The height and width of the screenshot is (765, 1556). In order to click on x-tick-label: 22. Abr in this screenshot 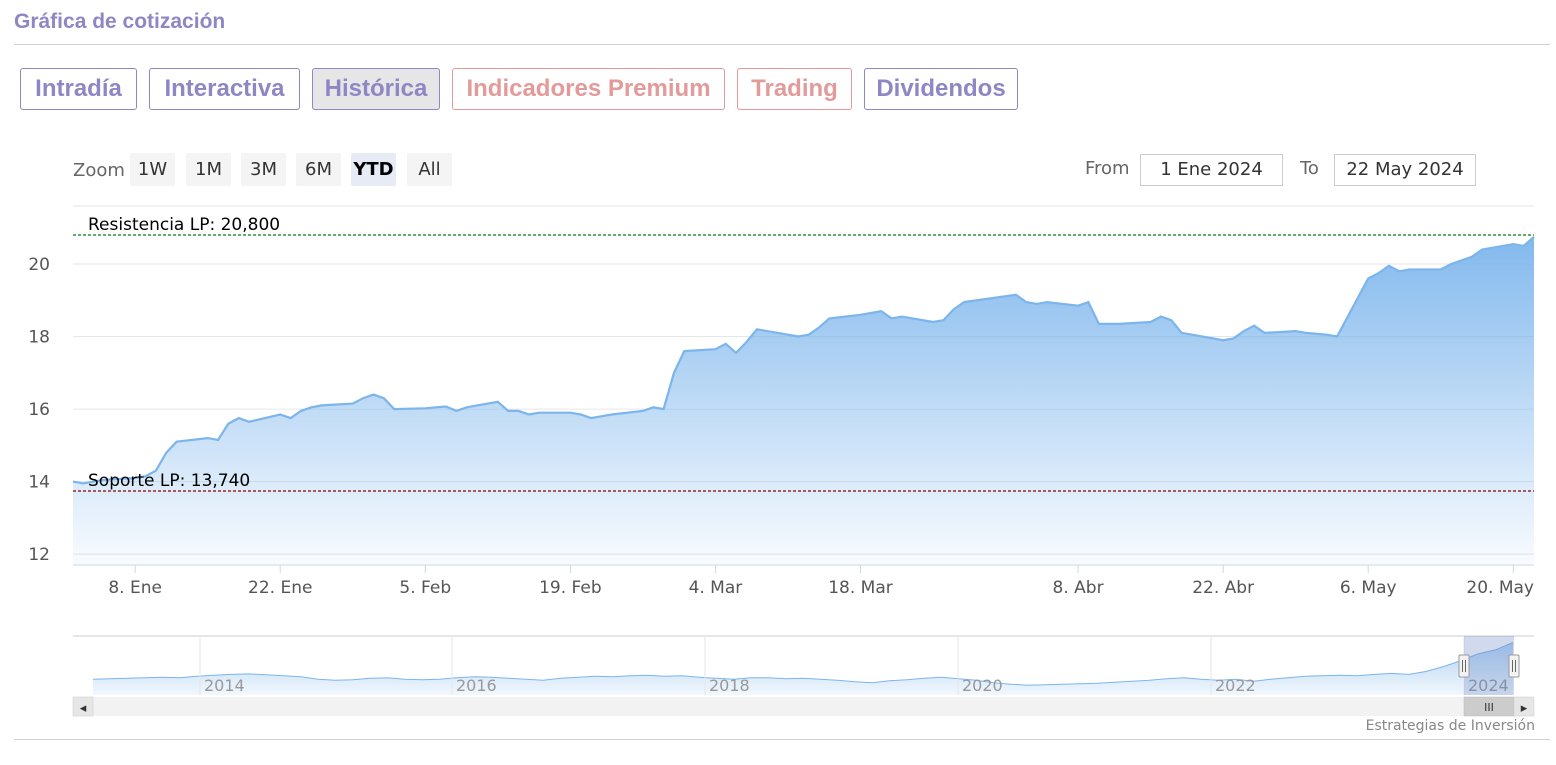, I will do `click(1223, 588)`.